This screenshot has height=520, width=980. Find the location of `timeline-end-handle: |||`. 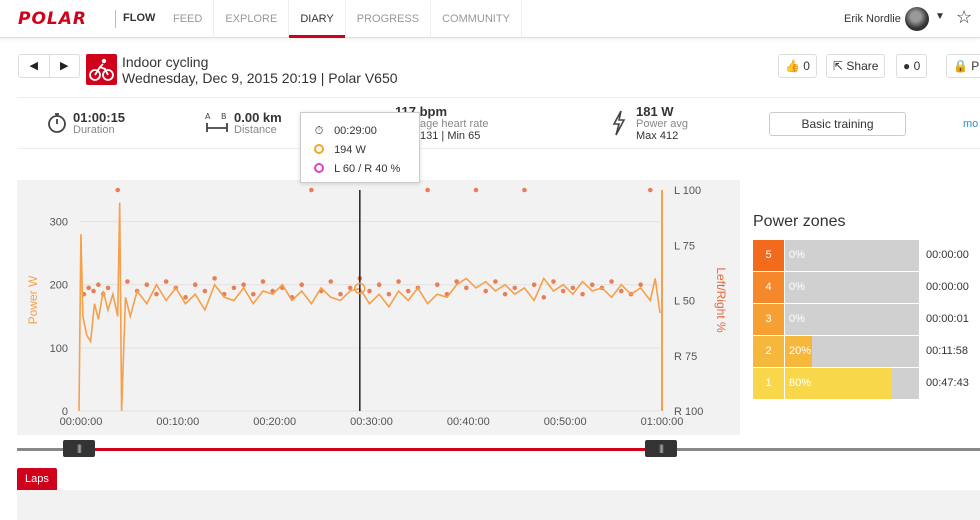

timeline-end-handle: ||| is located at coordinates (661, 448).